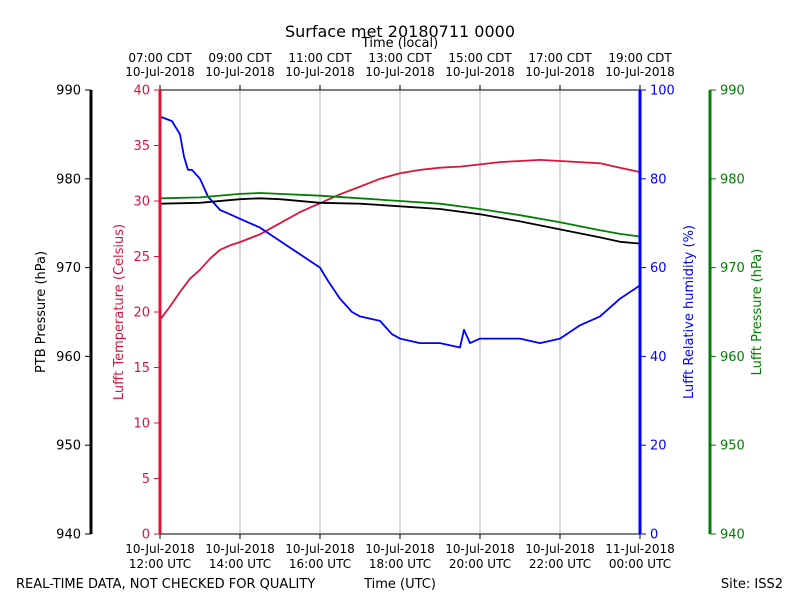 The height and width of the screenshot is (600, 800). What do you see at coordinates (119, 312) in the screenshot?
I see `y-axis-label-temperature: Lufft Temperature (Celsius)` at bounding box center [119, 312].